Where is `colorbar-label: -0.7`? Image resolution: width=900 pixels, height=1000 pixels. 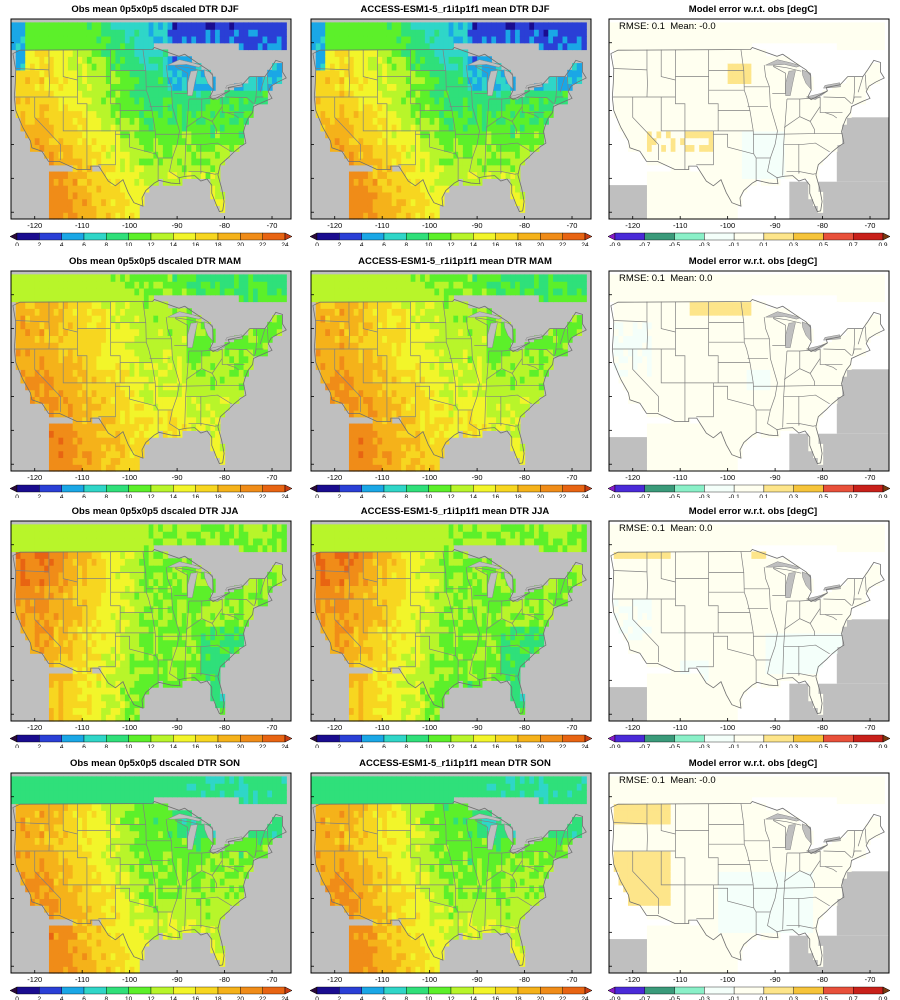 colorbar-label: -0.7 is located at coordinates (645, 746).